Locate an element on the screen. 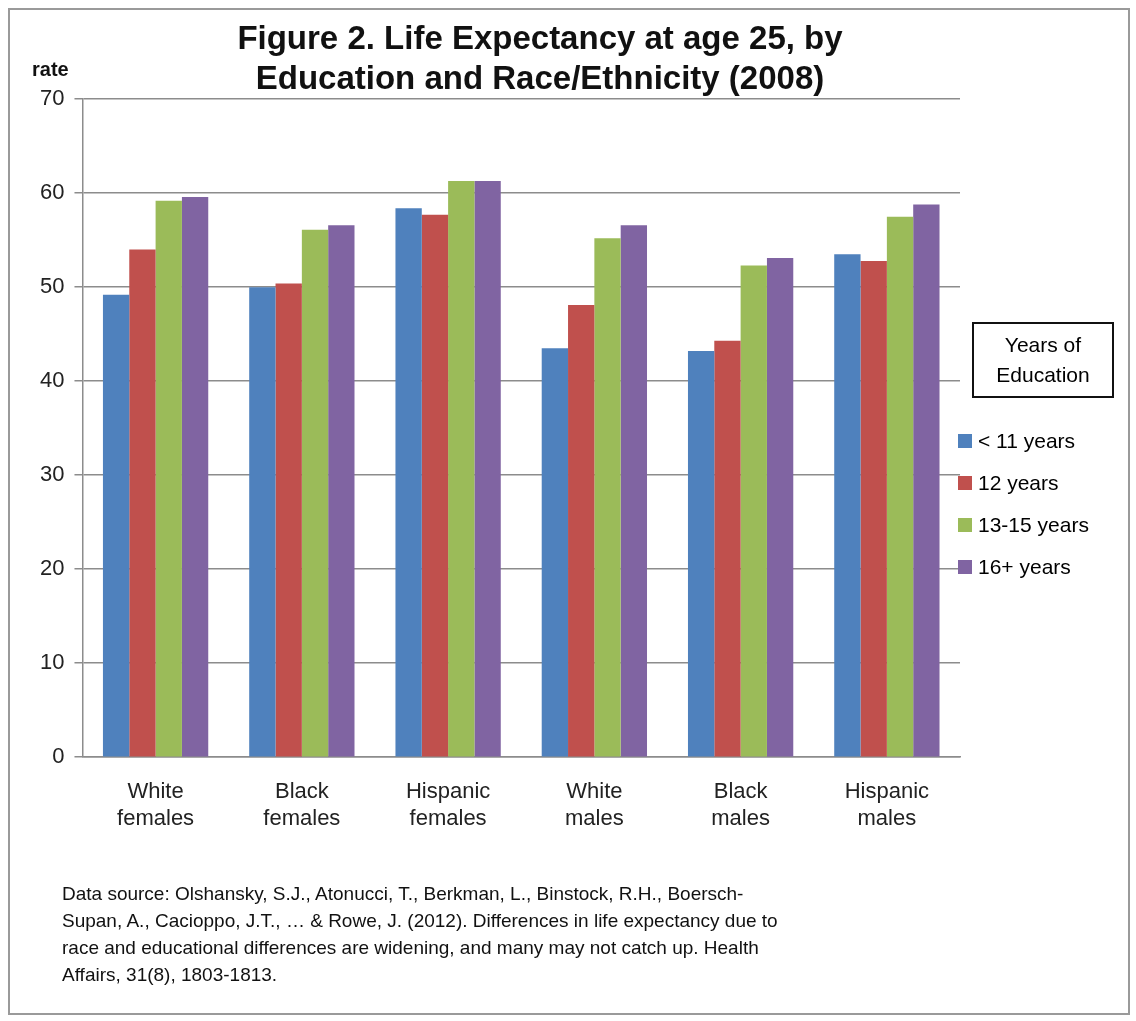 Image resolution: width=1136 pixels, height=1021 pixels. x-tick-label: Hispanic males is located at coordinates (887, 804).